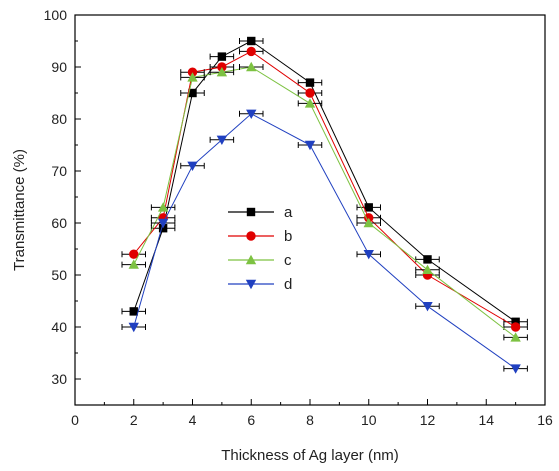 Image resolution: width=559 pixels, height=471 pixels. Describe the element at coordinates (486, 420) in the screenshot. I see `x-tick-label: 14` at that location.